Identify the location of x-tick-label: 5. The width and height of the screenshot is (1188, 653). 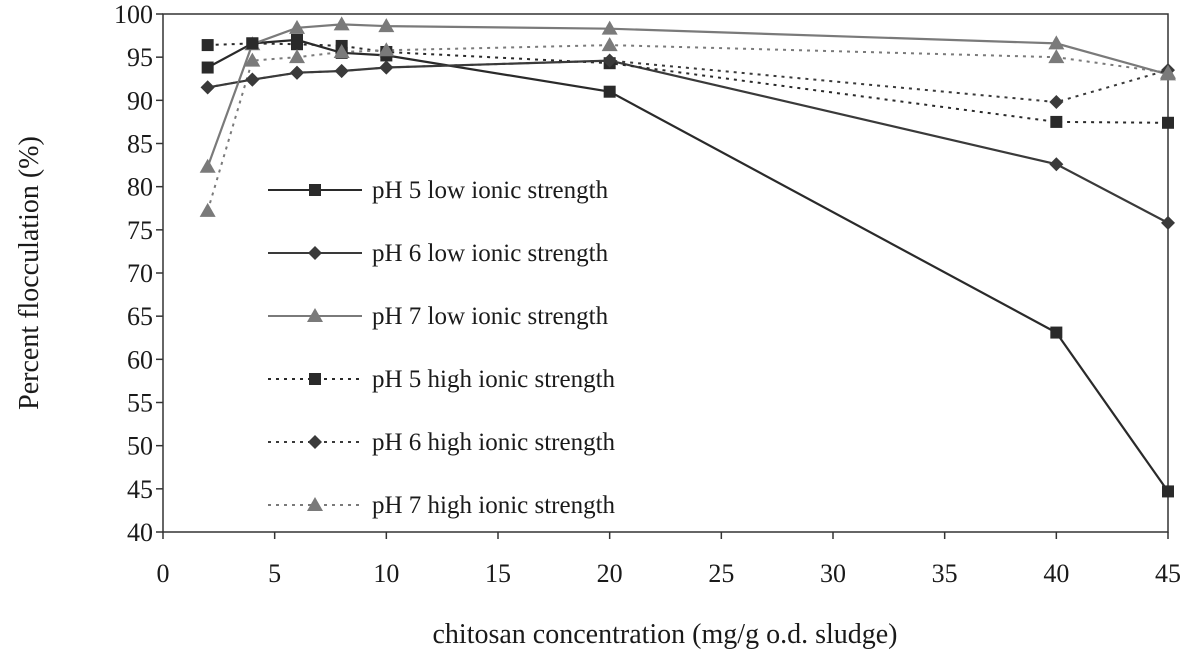
(274, 573).